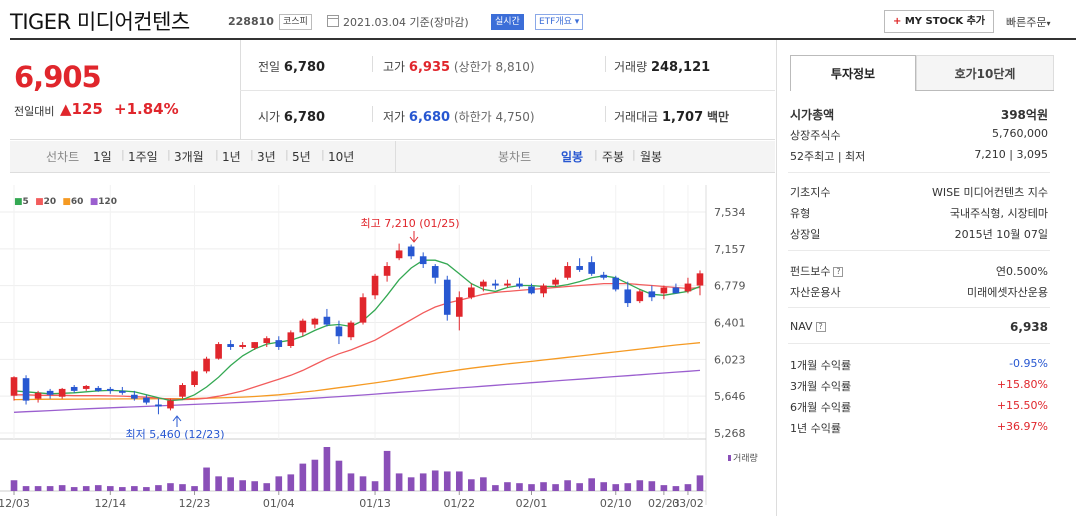 The width and height of the screenshot is (1076, 516). What do you see at coordinates (821, 365) in the screenshot?
I see `return-1m-label: 1개월 수익률` at bounding box center [821, 365].